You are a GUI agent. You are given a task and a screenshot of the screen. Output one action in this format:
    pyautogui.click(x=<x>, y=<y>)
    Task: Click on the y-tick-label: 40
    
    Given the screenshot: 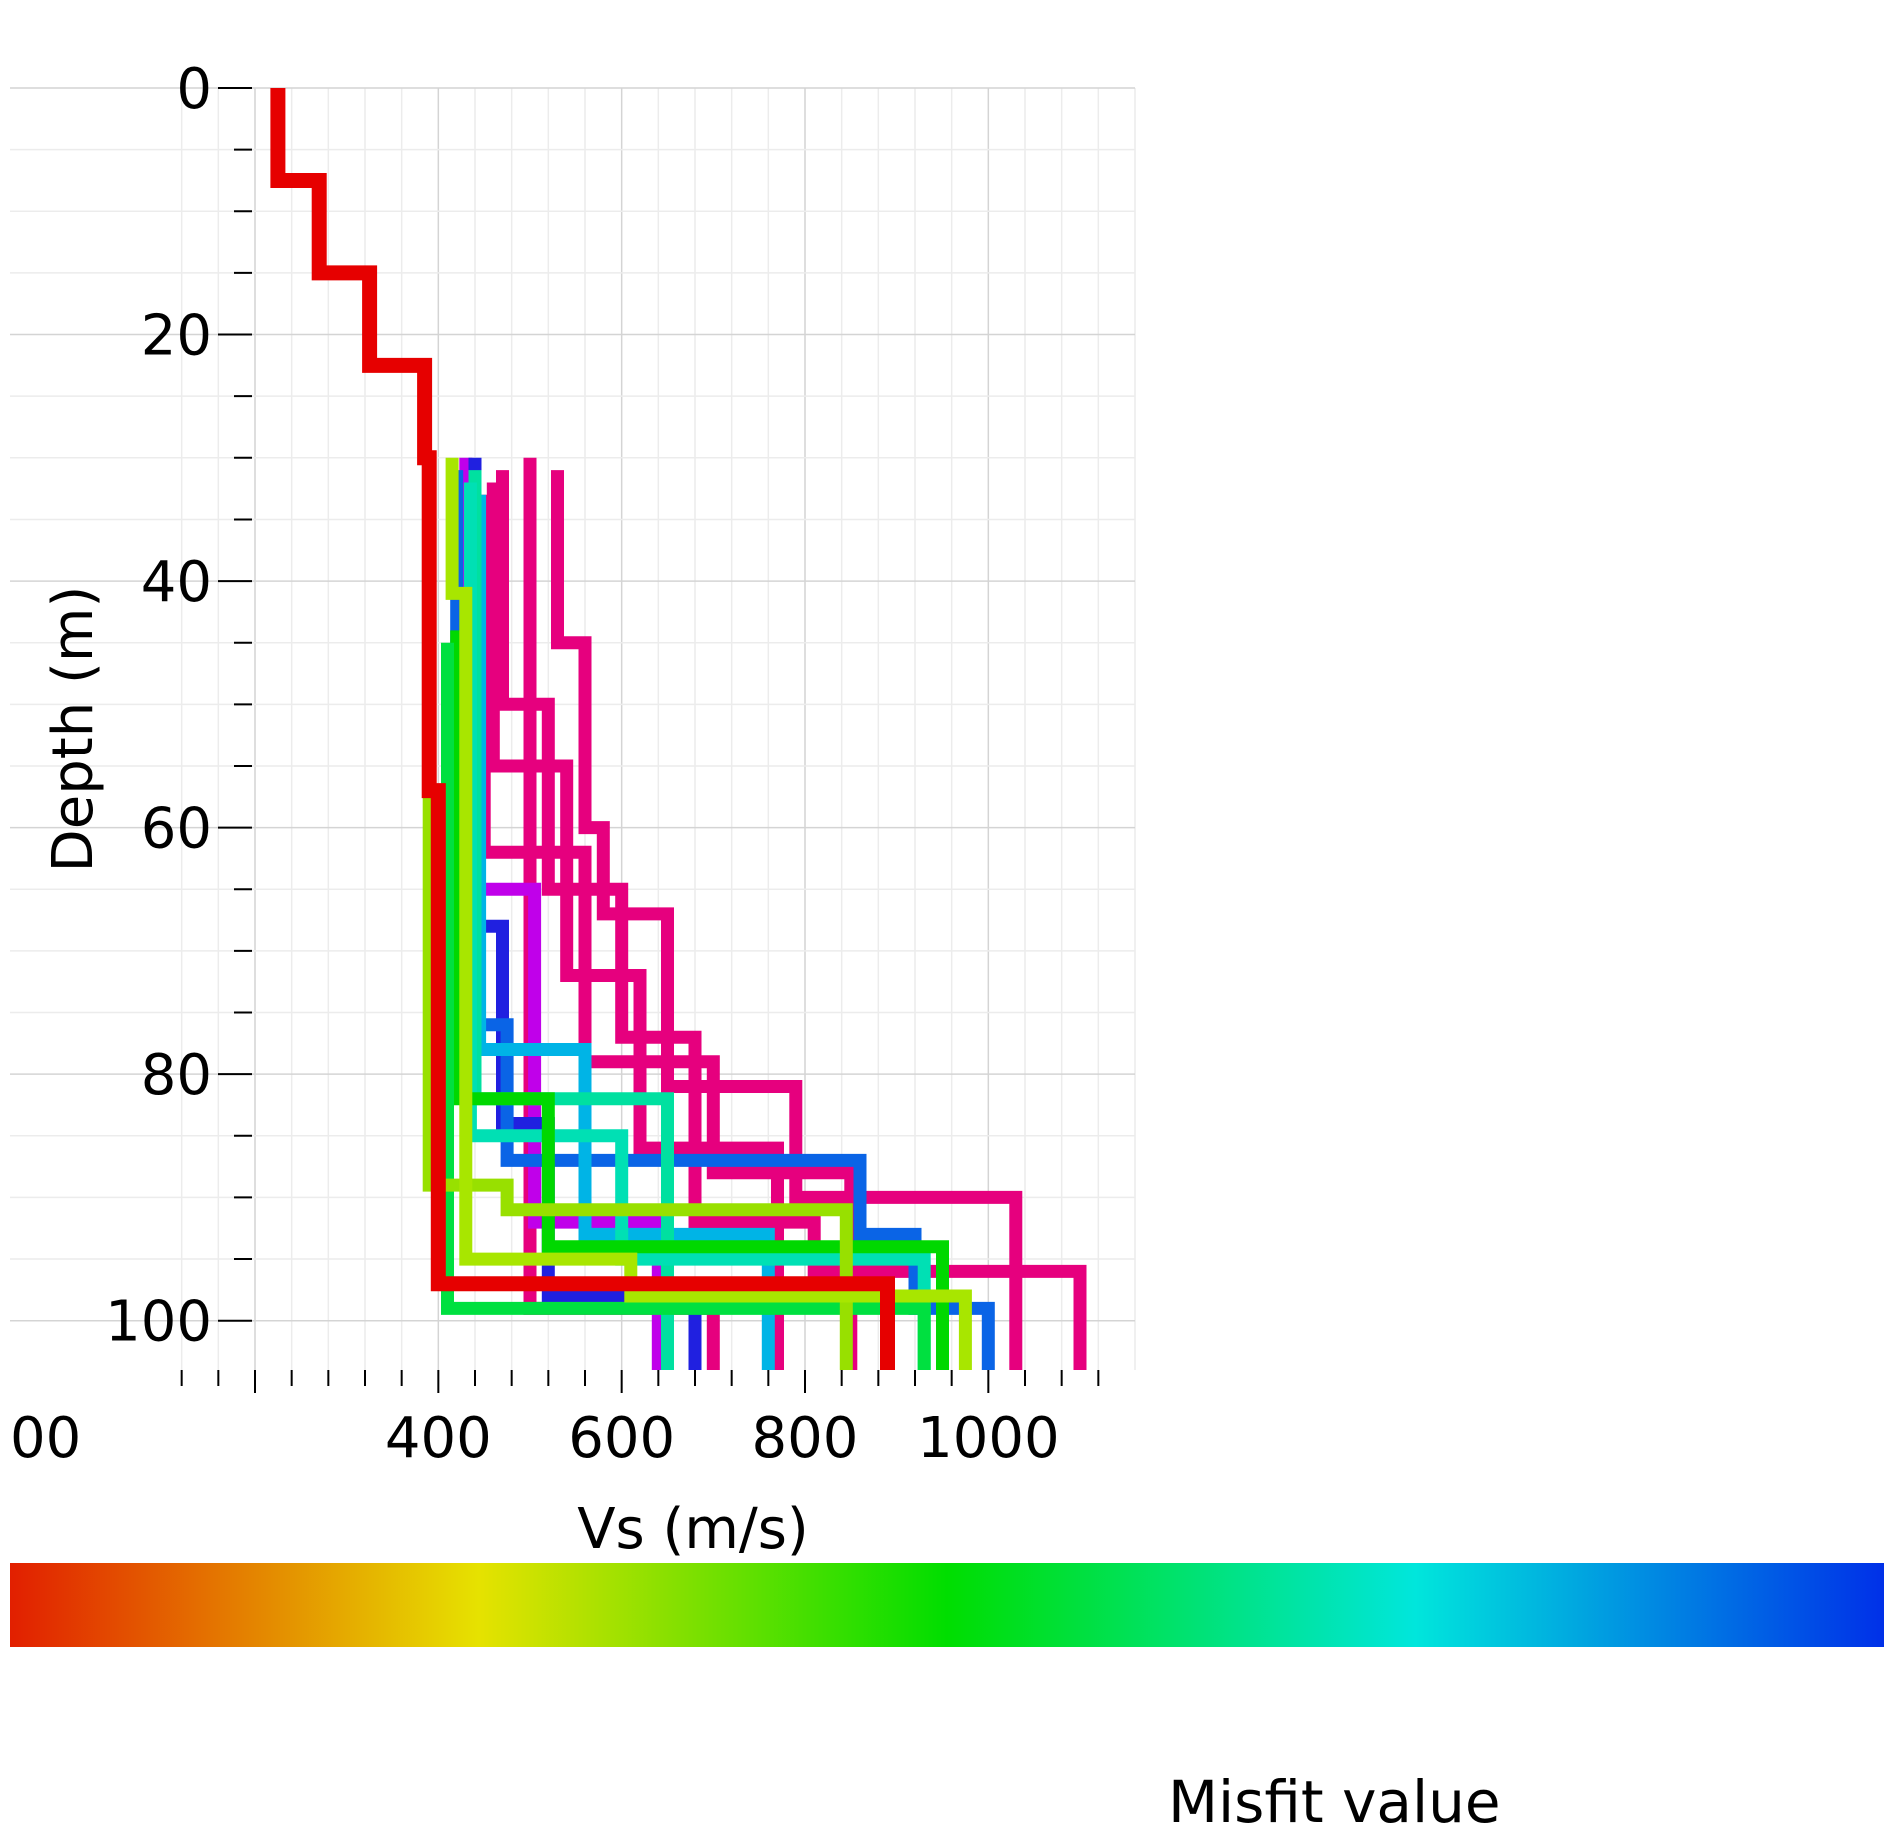 What is the action you would take?
    pyautogui.click(x=176, y=582)
    